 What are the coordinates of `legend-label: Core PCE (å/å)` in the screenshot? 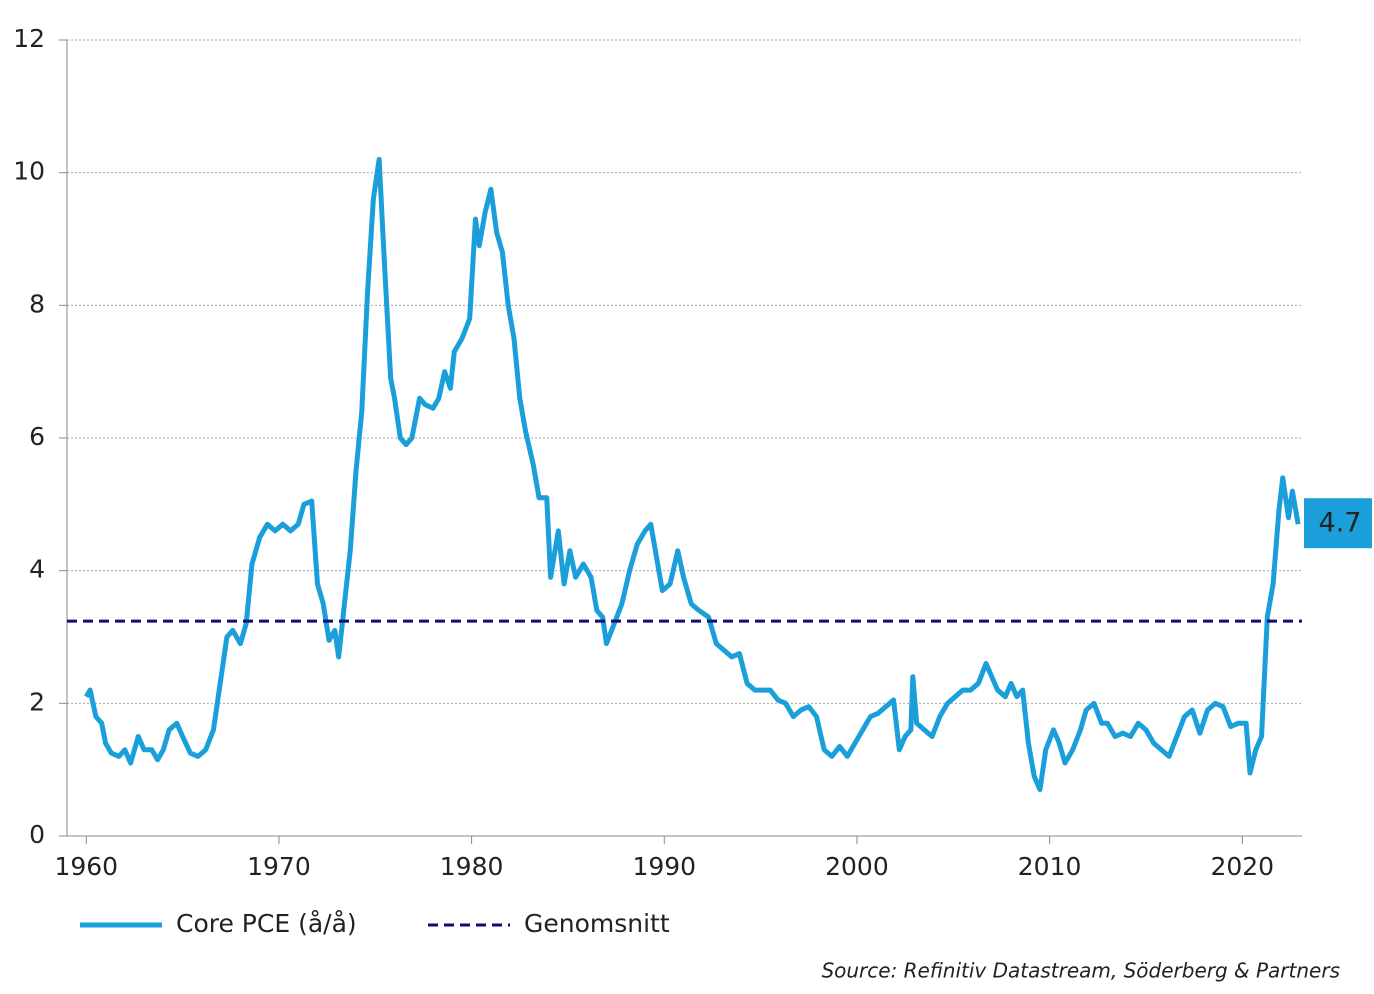 It's located at (266, 923).